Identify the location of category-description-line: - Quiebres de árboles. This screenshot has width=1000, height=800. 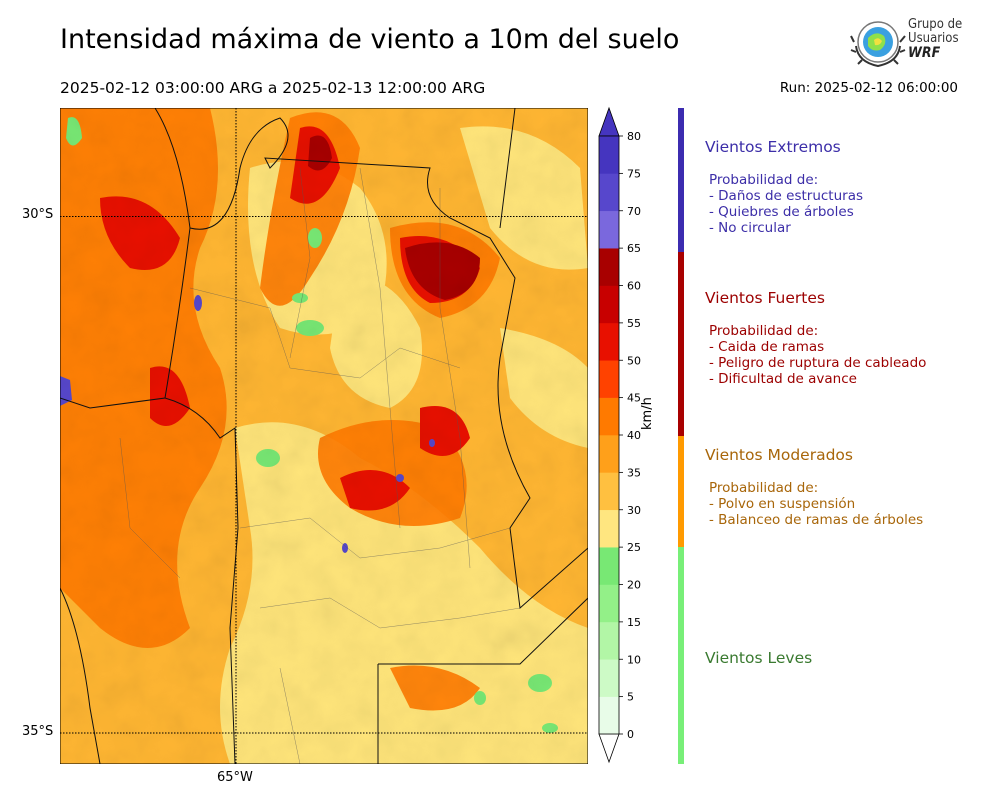
(781, 212).